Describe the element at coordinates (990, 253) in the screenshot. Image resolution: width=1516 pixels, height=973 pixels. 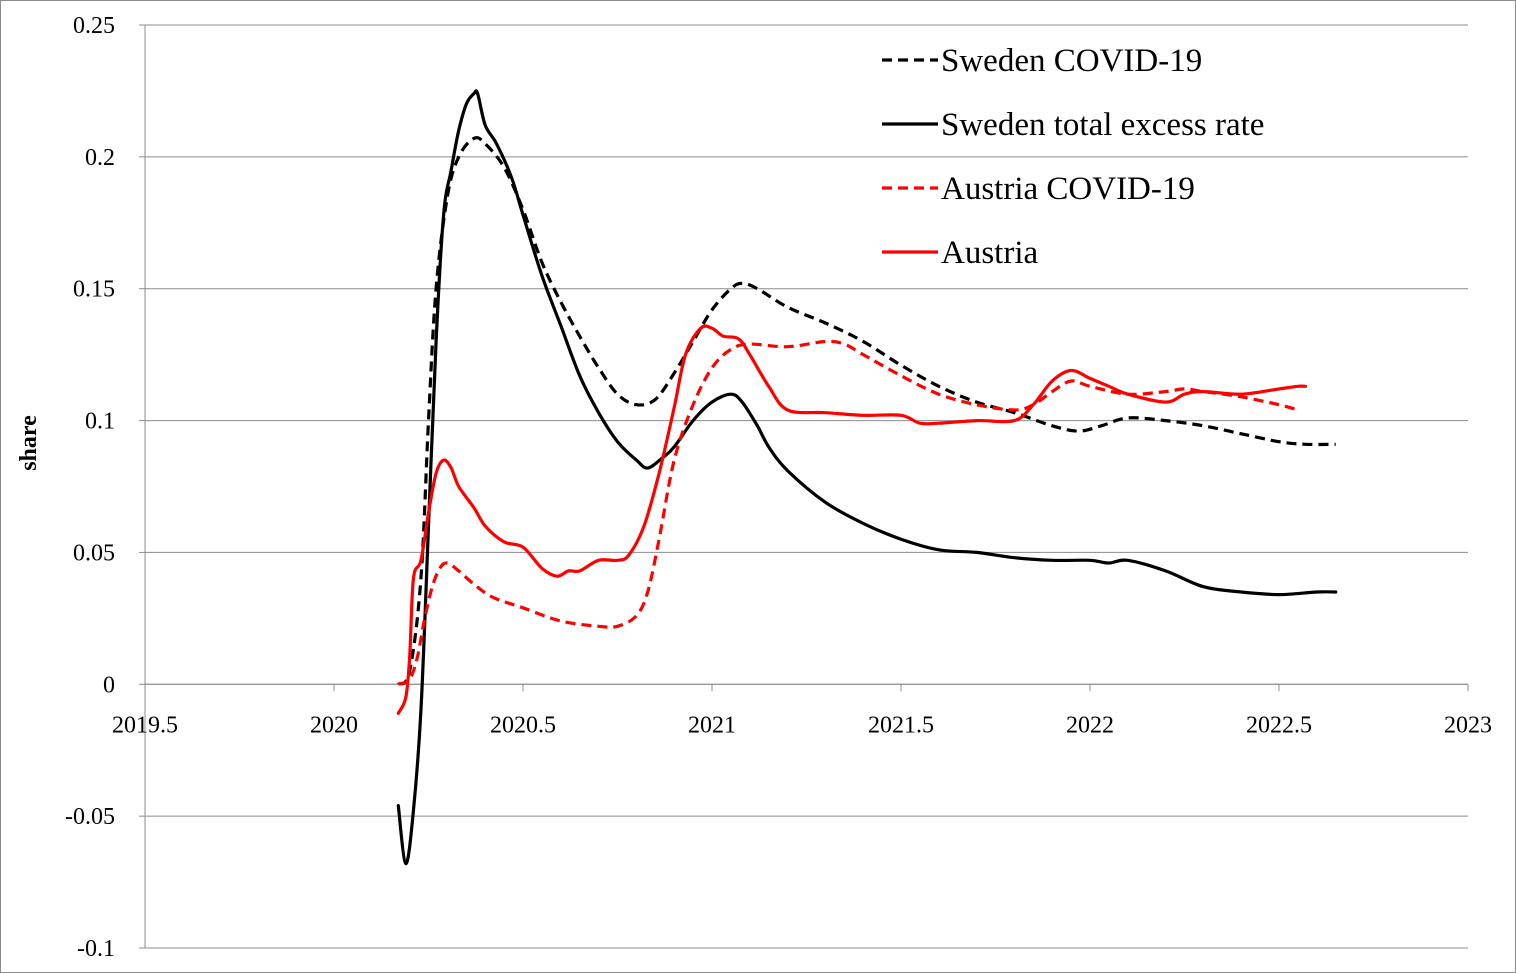
I see `legend-label-austria: Austria` at that location.